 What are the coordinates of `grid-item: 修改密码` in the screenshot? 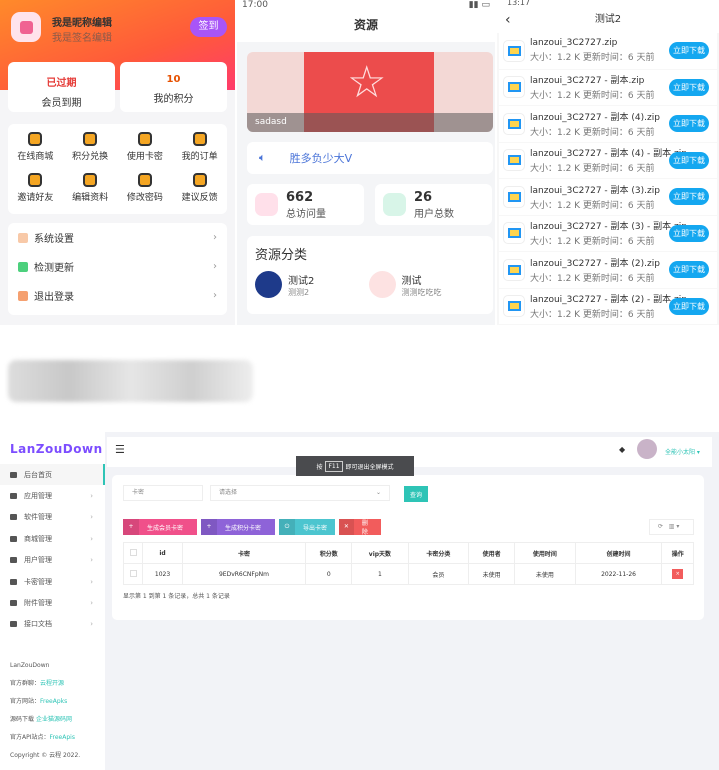 It's located at (145, 193).